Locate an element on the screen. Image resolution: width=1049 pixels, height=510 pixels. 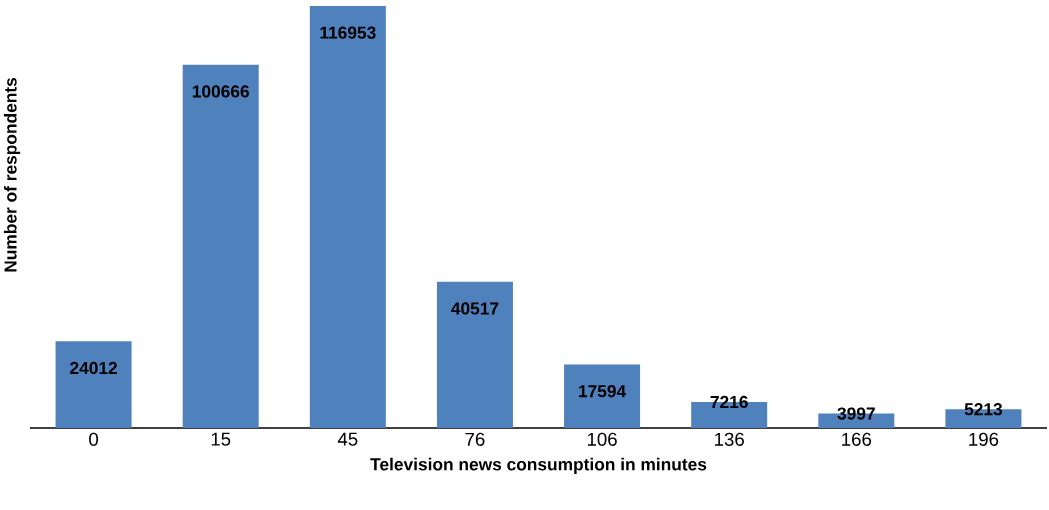
data-label: 24012 is located at coordinates (93, 368).